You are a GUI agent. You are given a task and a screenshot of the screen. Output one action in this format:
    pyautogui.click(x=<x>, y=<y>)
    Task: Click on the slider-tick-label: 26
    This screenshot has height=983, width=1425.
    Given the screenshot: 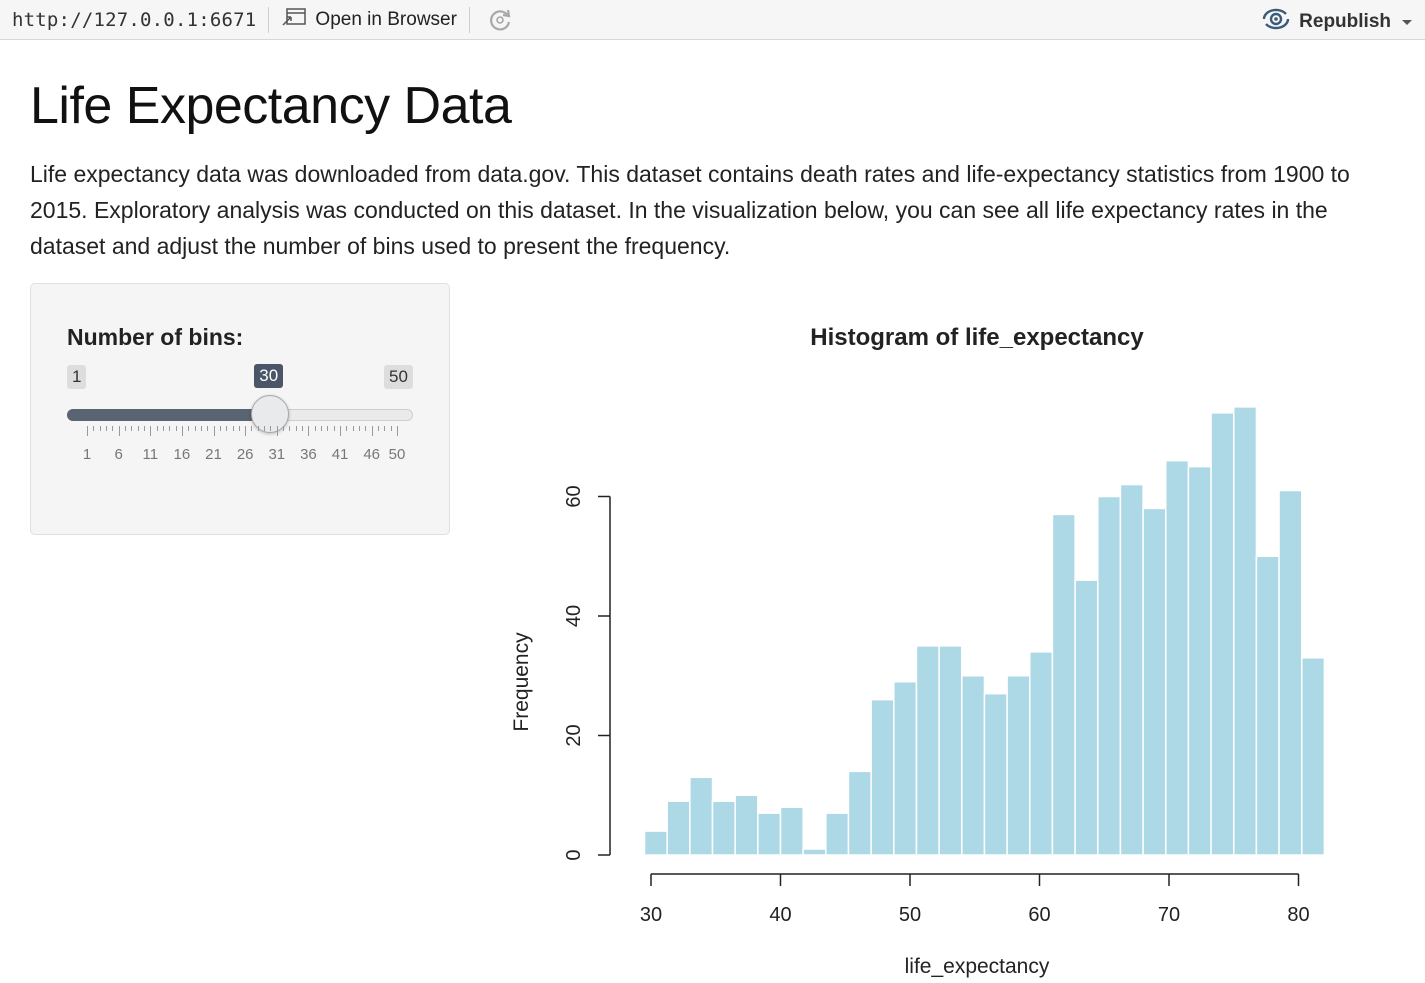 What is the action you would take?
    pyautogui.click(x=245, y=454)
    